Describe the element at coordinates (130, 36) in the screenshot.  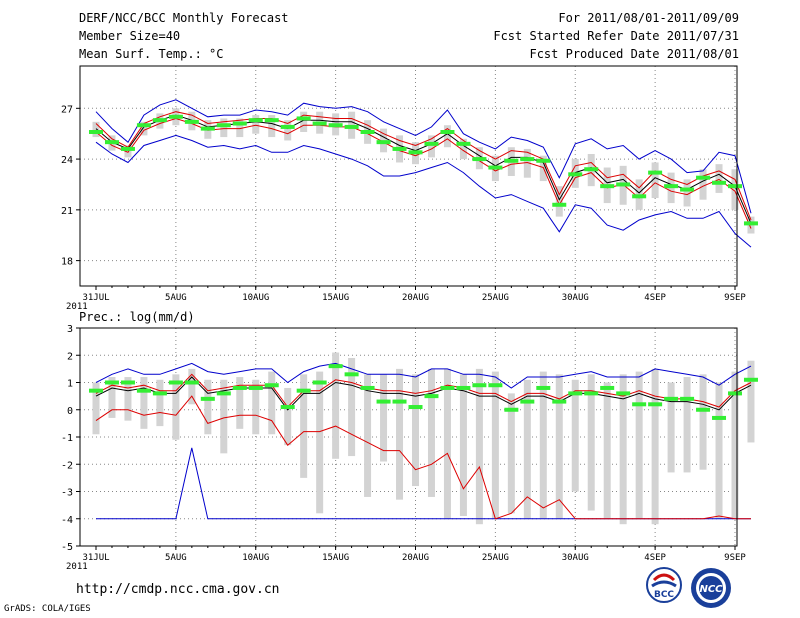
I see `member-size-label: Member Size=40` at that location.